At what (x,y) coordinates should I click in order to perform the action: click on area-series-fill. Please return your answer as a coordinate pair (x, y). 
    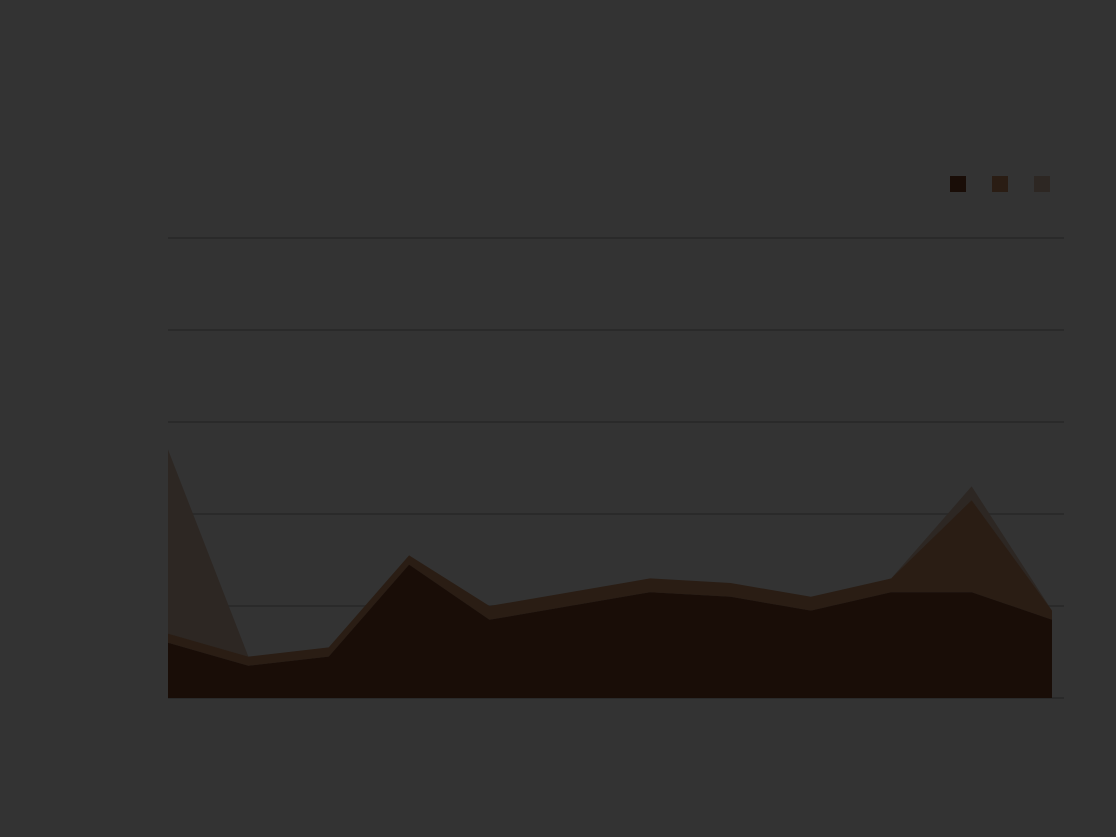
    Looking at the image, I should click on (610, 631).